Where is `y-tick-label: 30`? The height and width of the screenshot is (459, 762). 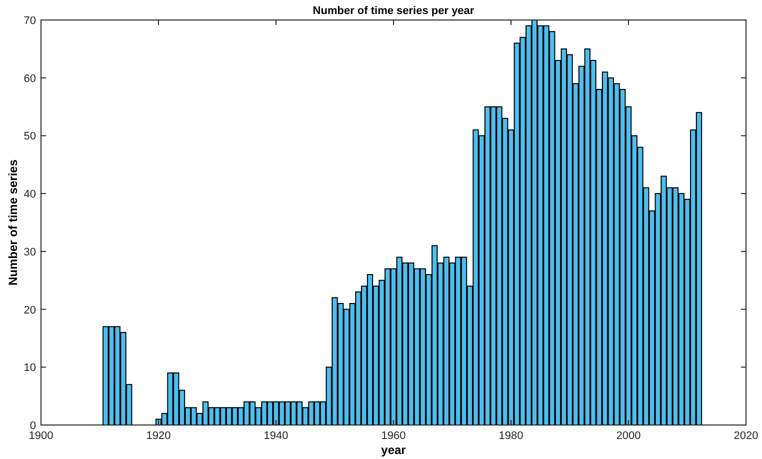
y-tick-label: 30 is located at coordinates (30, 252).